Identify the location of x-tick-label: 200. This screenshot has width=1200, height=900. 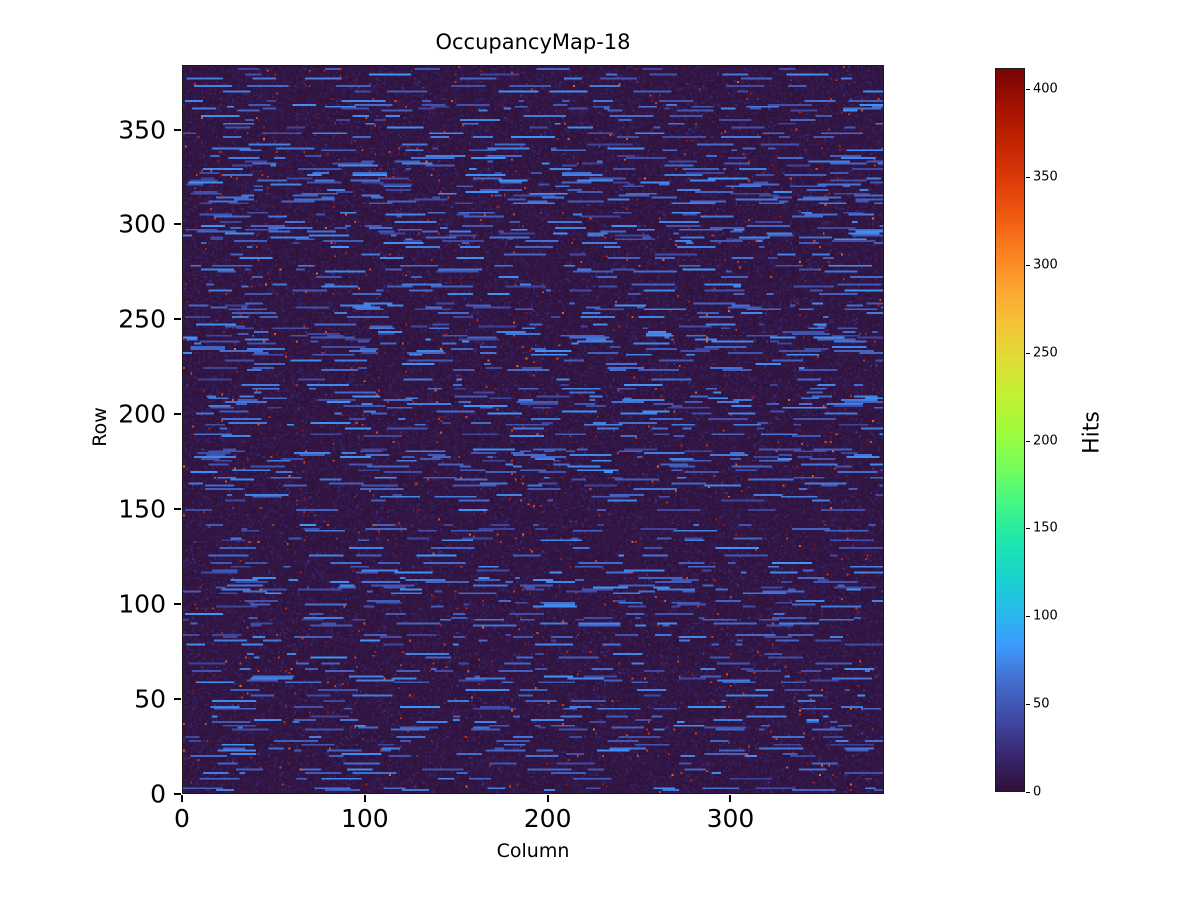
(547, 818).